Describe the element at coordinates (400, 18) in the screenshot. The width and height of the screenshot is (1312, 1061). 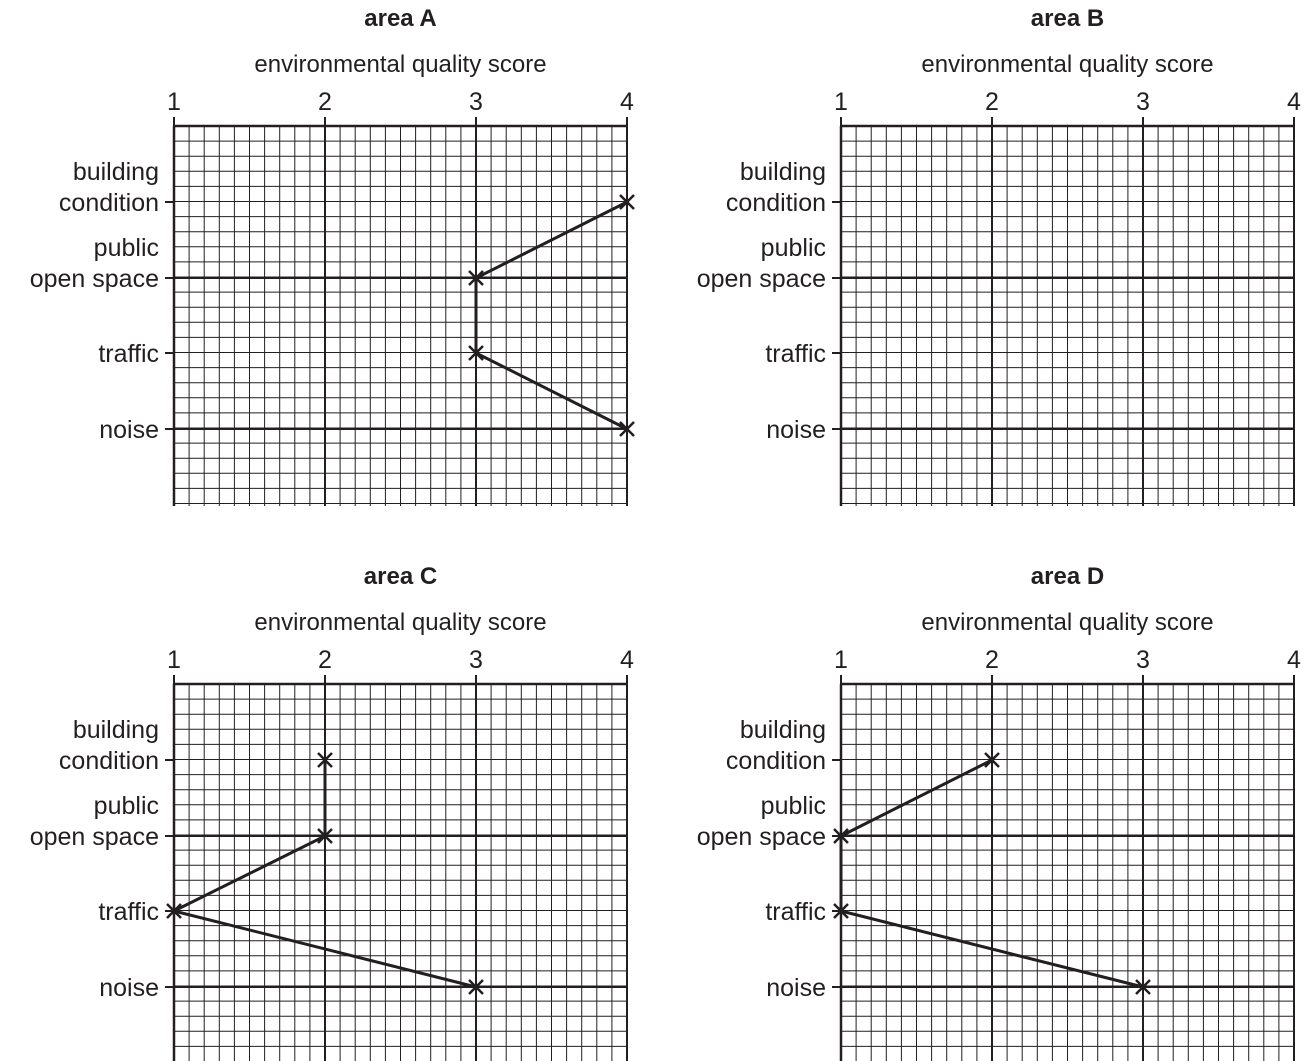
I see `chart-title: area A` at that location.